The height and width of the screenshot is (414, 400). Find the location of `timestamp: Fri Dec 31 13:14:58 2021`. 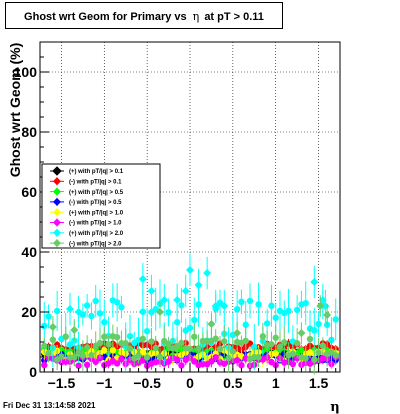

timestamp: Fri Dec 31 13:14:58 2021 is located at coordinates (49, 405).